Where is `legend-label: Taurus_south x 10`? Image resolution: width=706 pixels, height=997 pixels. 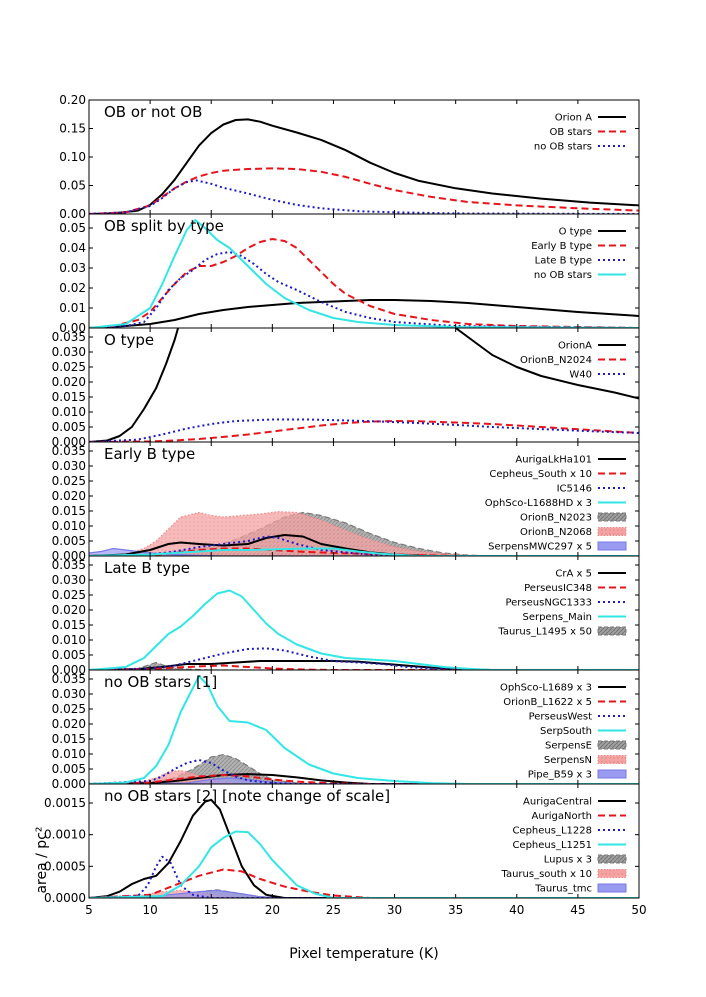 legend-label: Taurus_south x 10 is located at coordinates (546, 874).